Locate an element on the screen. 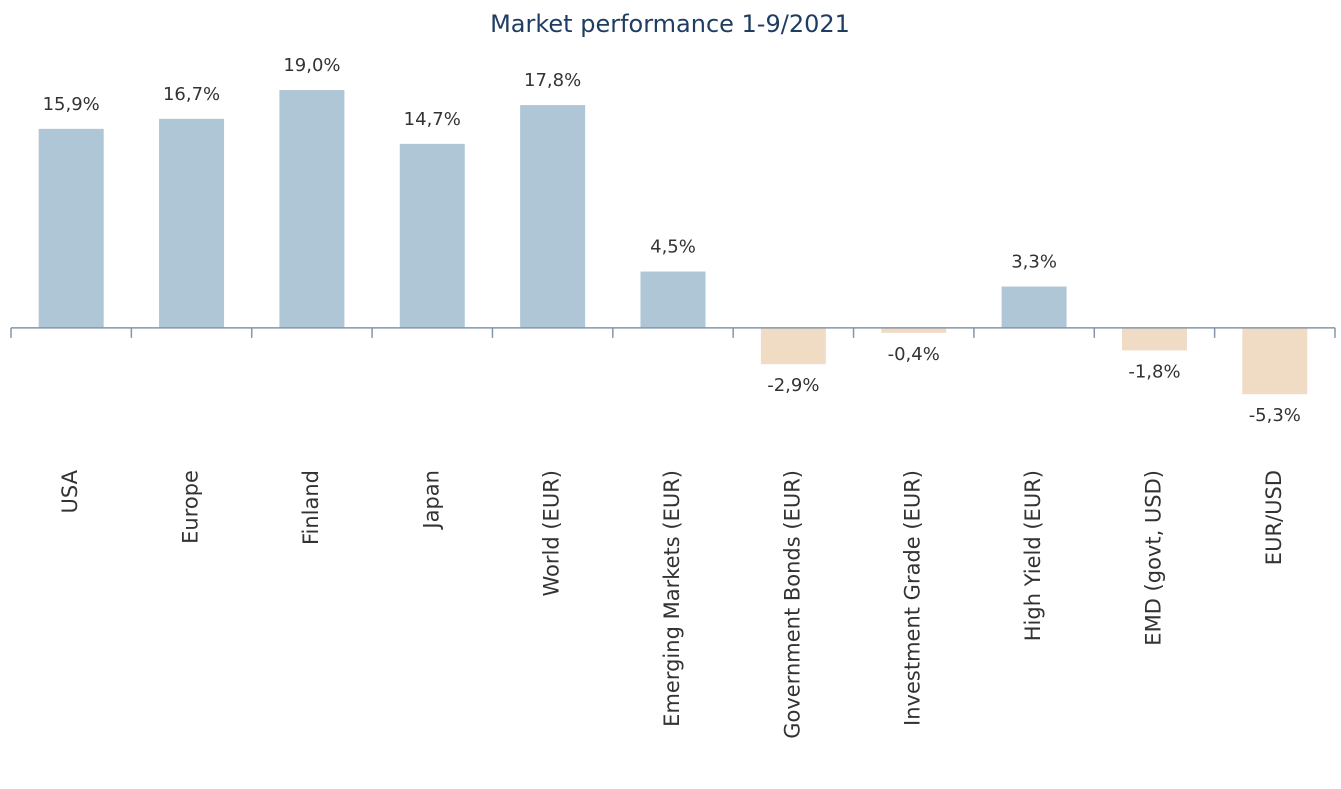 This screenshot has width=1341, height=789. value-label: 16,7% is located at coordinates (191, 94).